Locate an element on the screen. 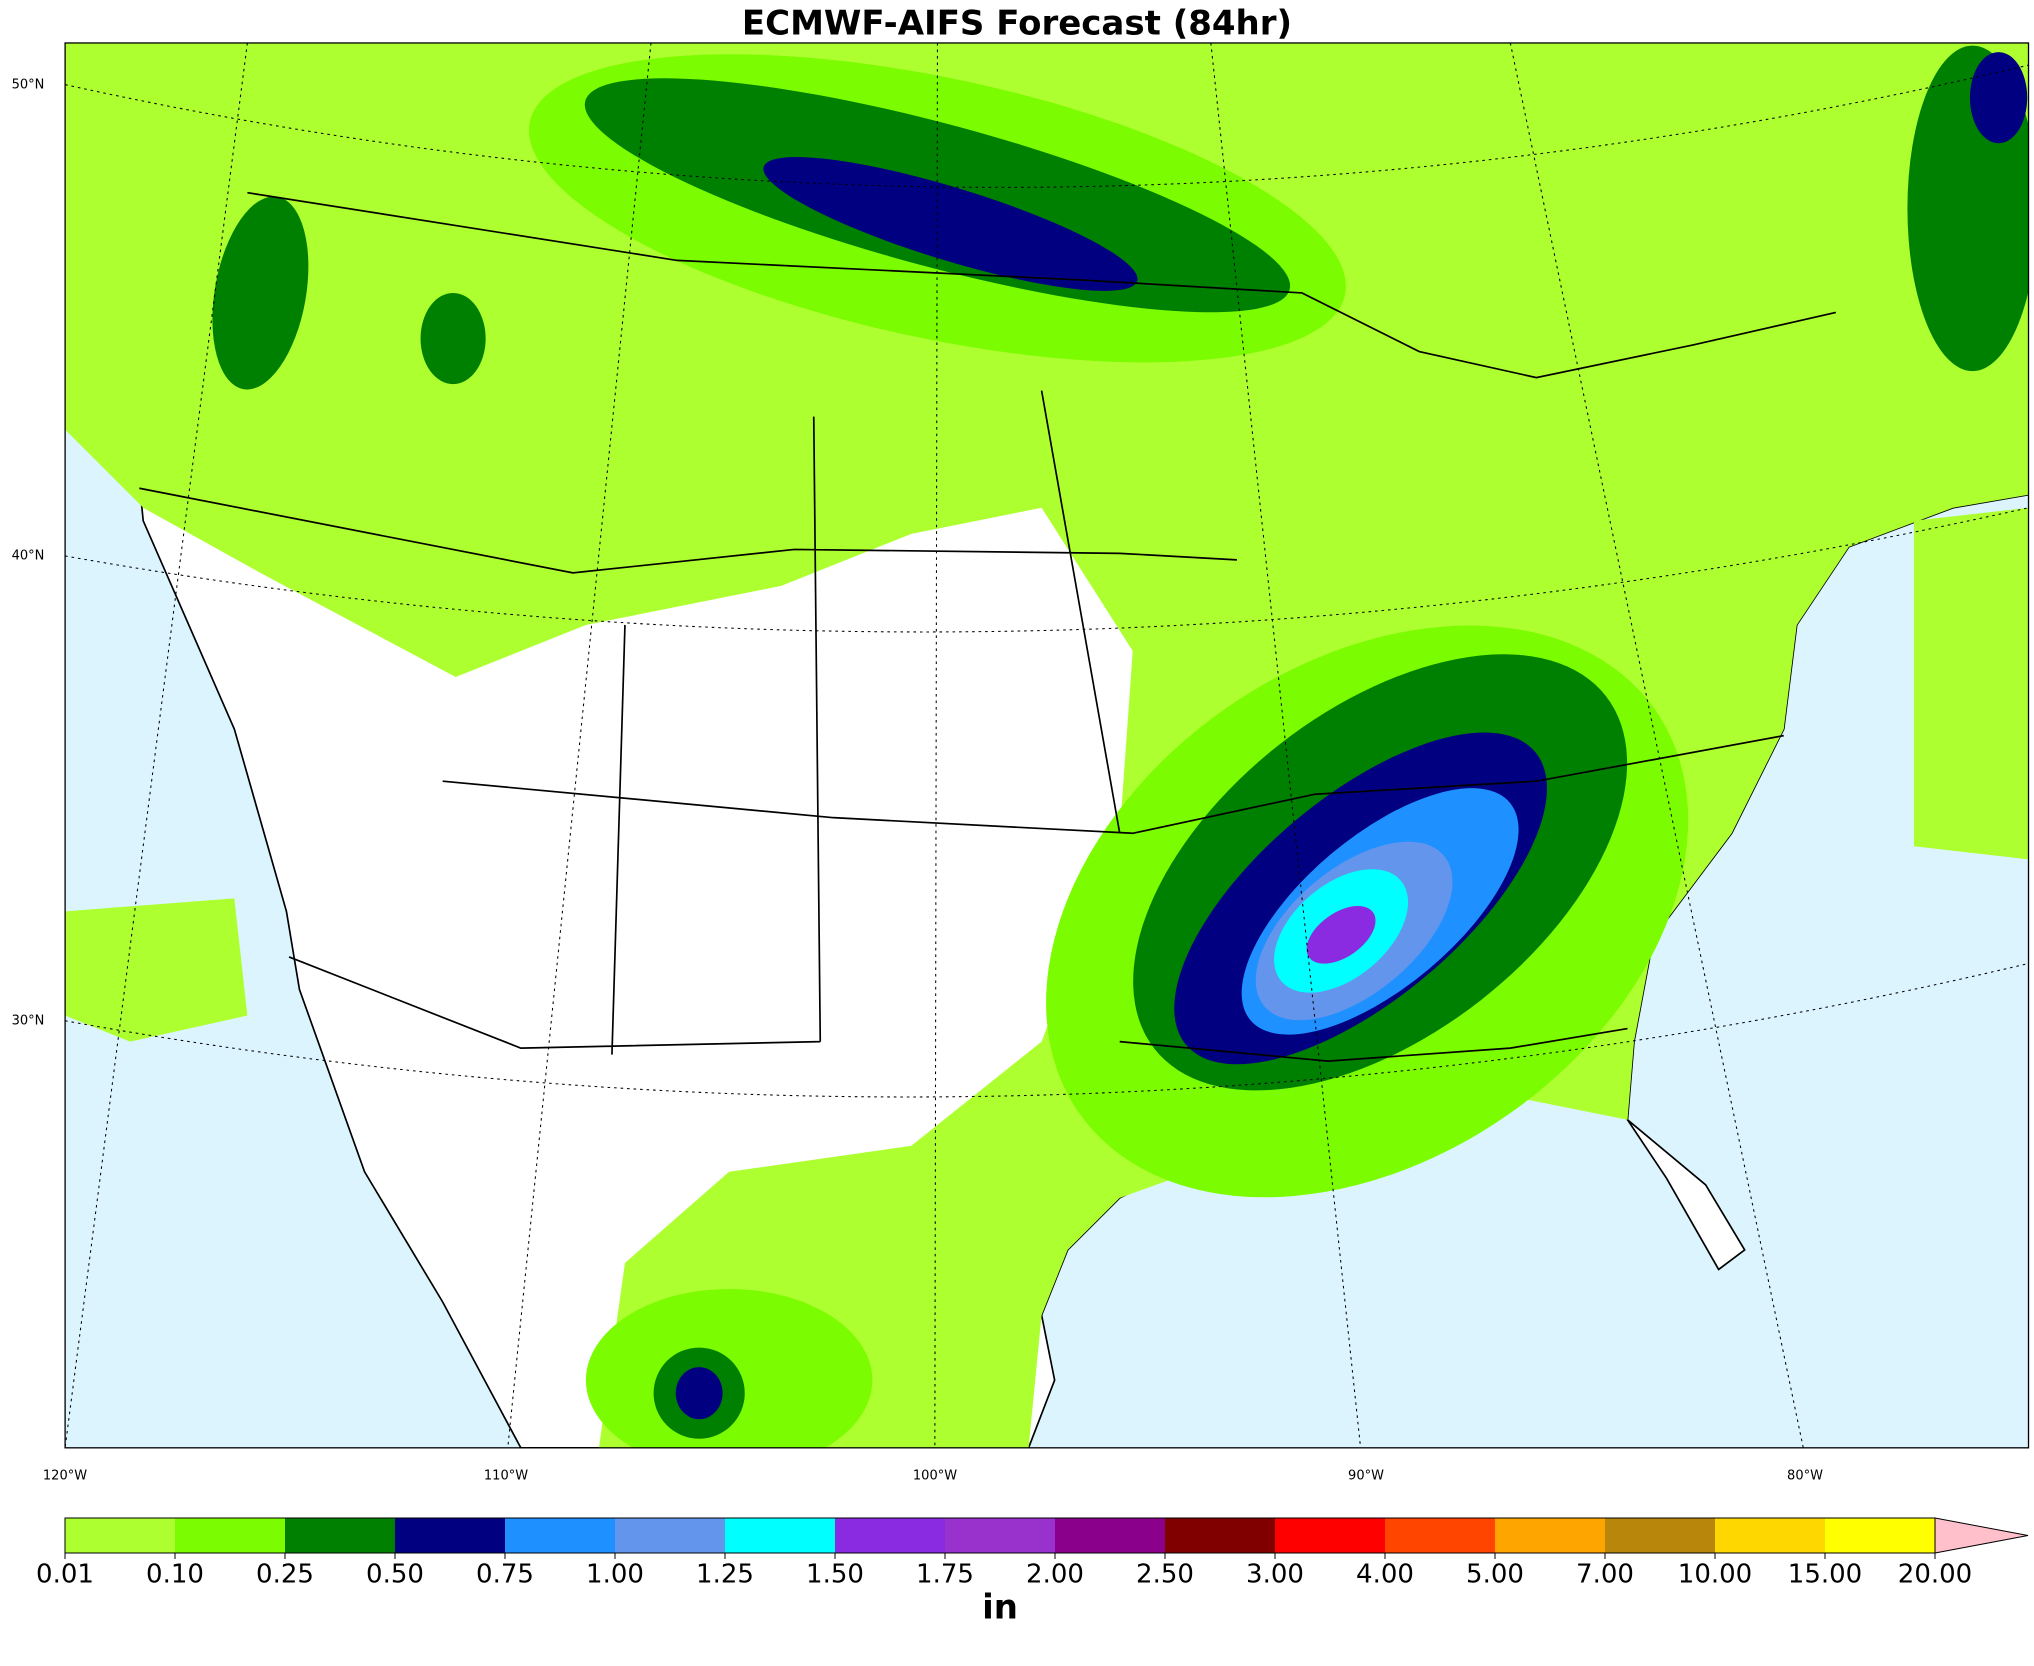 The width and height of the screenshot is (2034, 1666). colorbar-tick-label: 2.50 is located at coordinates (1165, 1575).